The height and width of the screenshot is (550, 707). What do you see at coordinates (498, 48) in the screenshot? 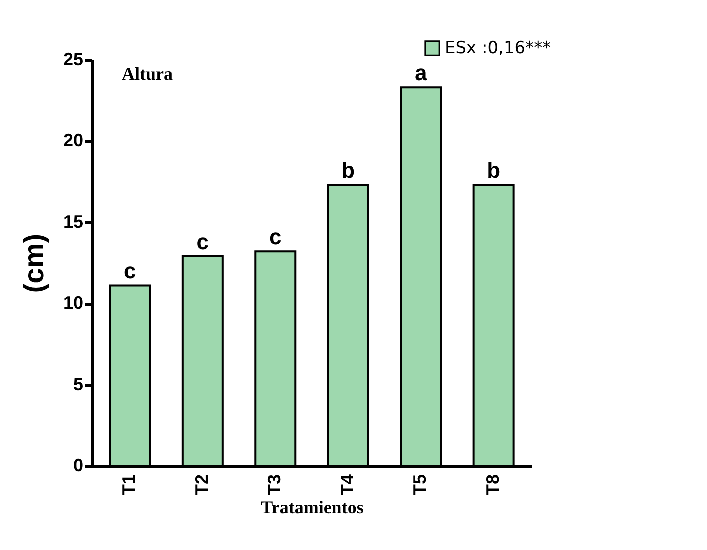
I see `legend-label: ESx :0,16***` at bounding box center [498, 48].